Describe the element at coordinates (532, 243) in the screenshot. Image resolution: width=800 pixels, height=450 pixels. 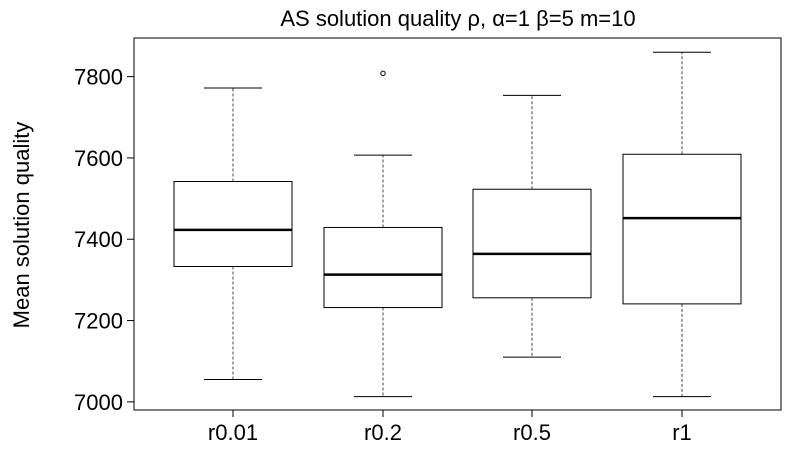
I see `box-r0.5` at that location.